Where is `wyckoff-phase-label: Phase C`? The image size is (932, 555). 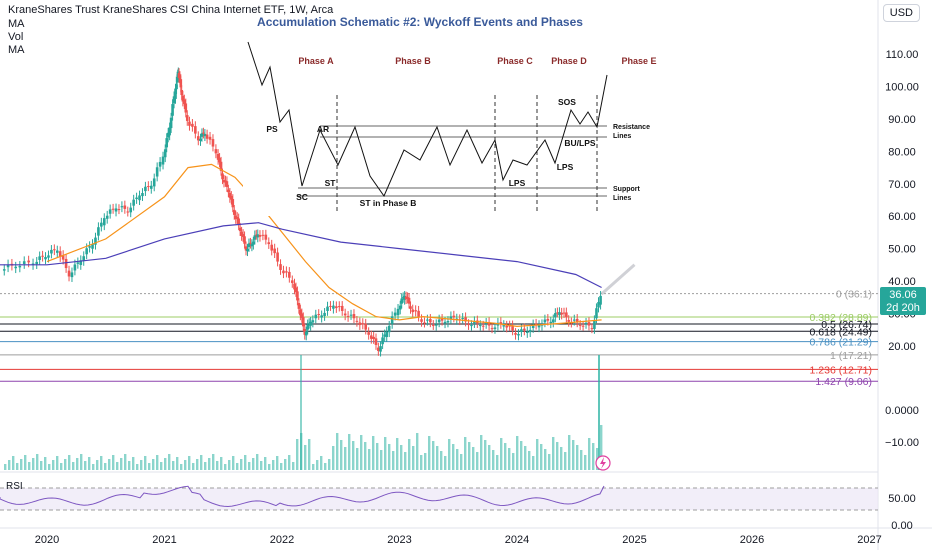 wyckoff-phase-label: Phase C is located at coordinates (515, 61).